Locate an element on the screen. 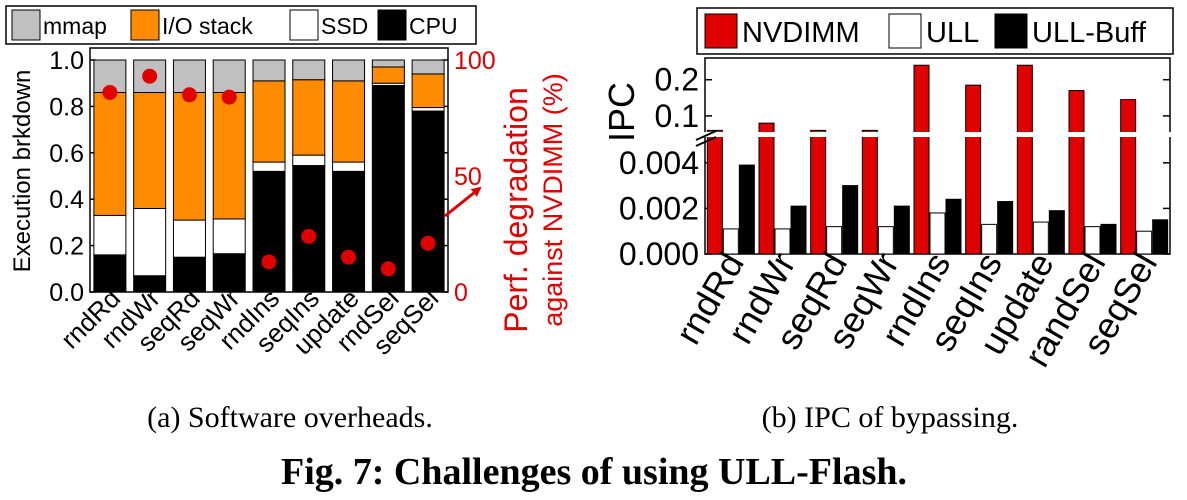 The width and height of the screenshot is (1187, 500). legend-b-frame is located at coordinates (935, 31).